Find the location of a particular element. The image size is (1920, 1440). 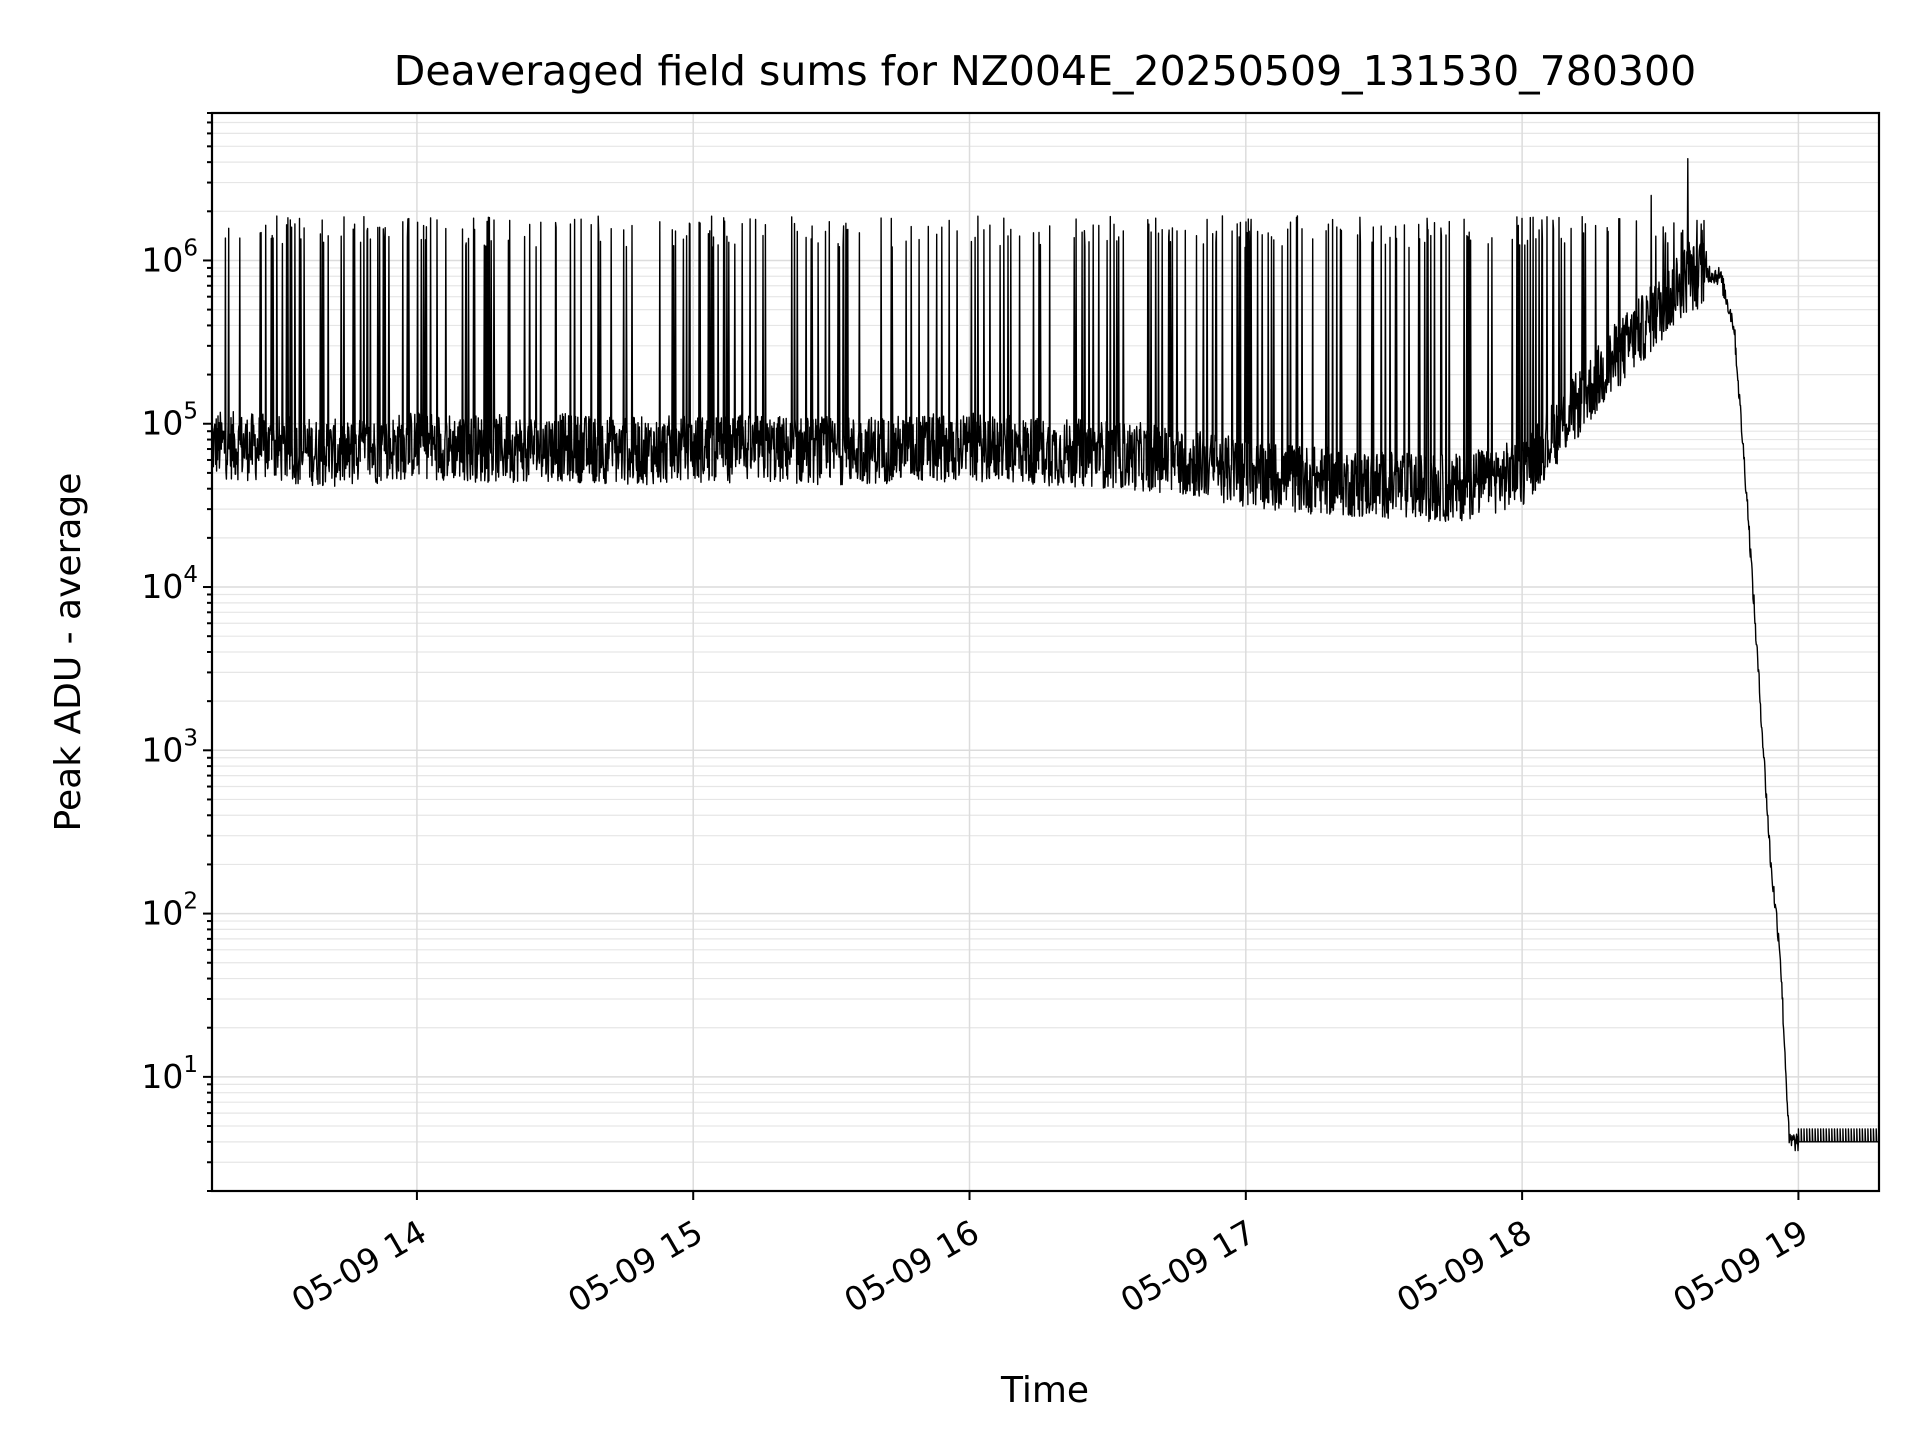

x-tick-label: 05-09 19 is located at coordinates (1740, 1266).